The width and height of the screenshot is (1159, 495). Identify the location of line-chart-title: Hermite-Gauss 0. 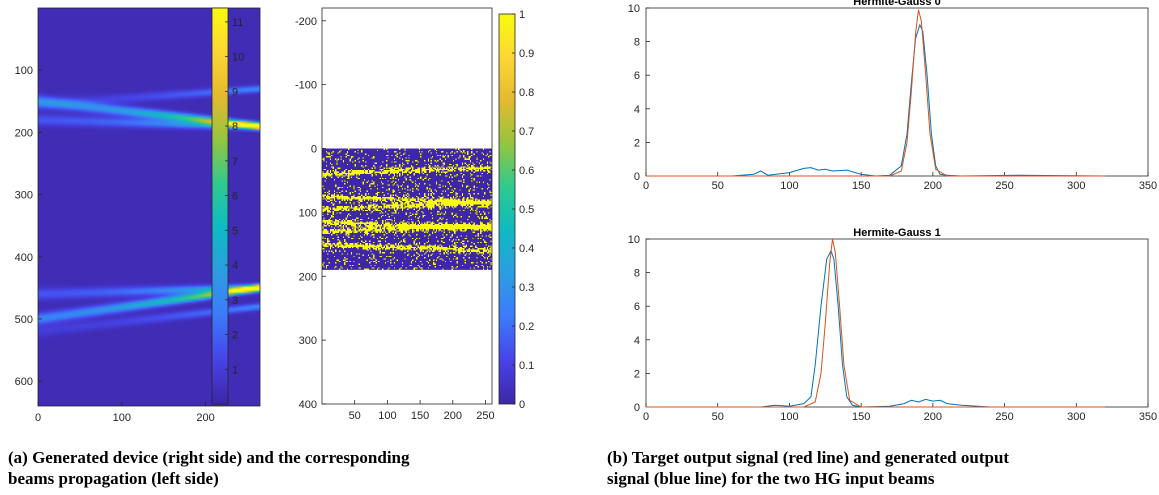
(896, 4).